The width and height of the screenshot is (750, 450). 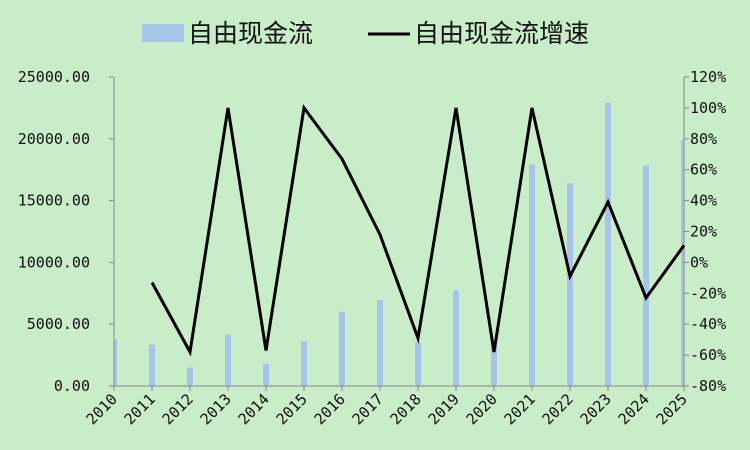 What do you see at coordinates (406, 409) in the screenshot?
I see `x-tick-label: 2018` at bounding box center [406, 409].